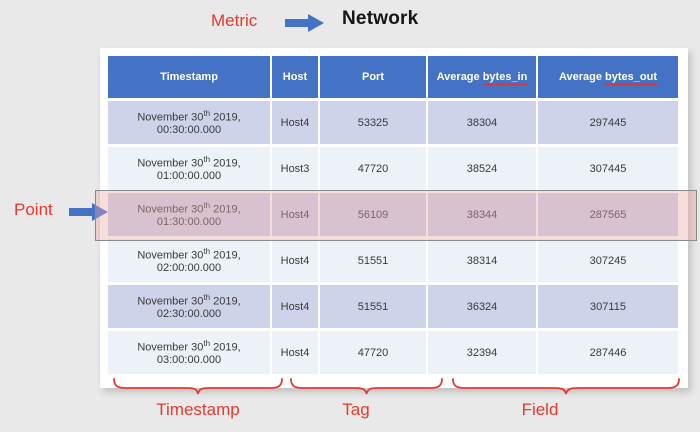 The image size is (700, 432). I want to click on brace-field-icon, so click(566, 387).